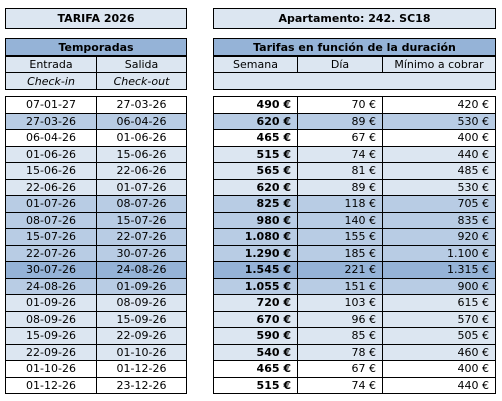 The image size is (502, 401). Describe the element at coordinates (439, 286) in the screenshot. I see `table-cell: 900 €` at that location.